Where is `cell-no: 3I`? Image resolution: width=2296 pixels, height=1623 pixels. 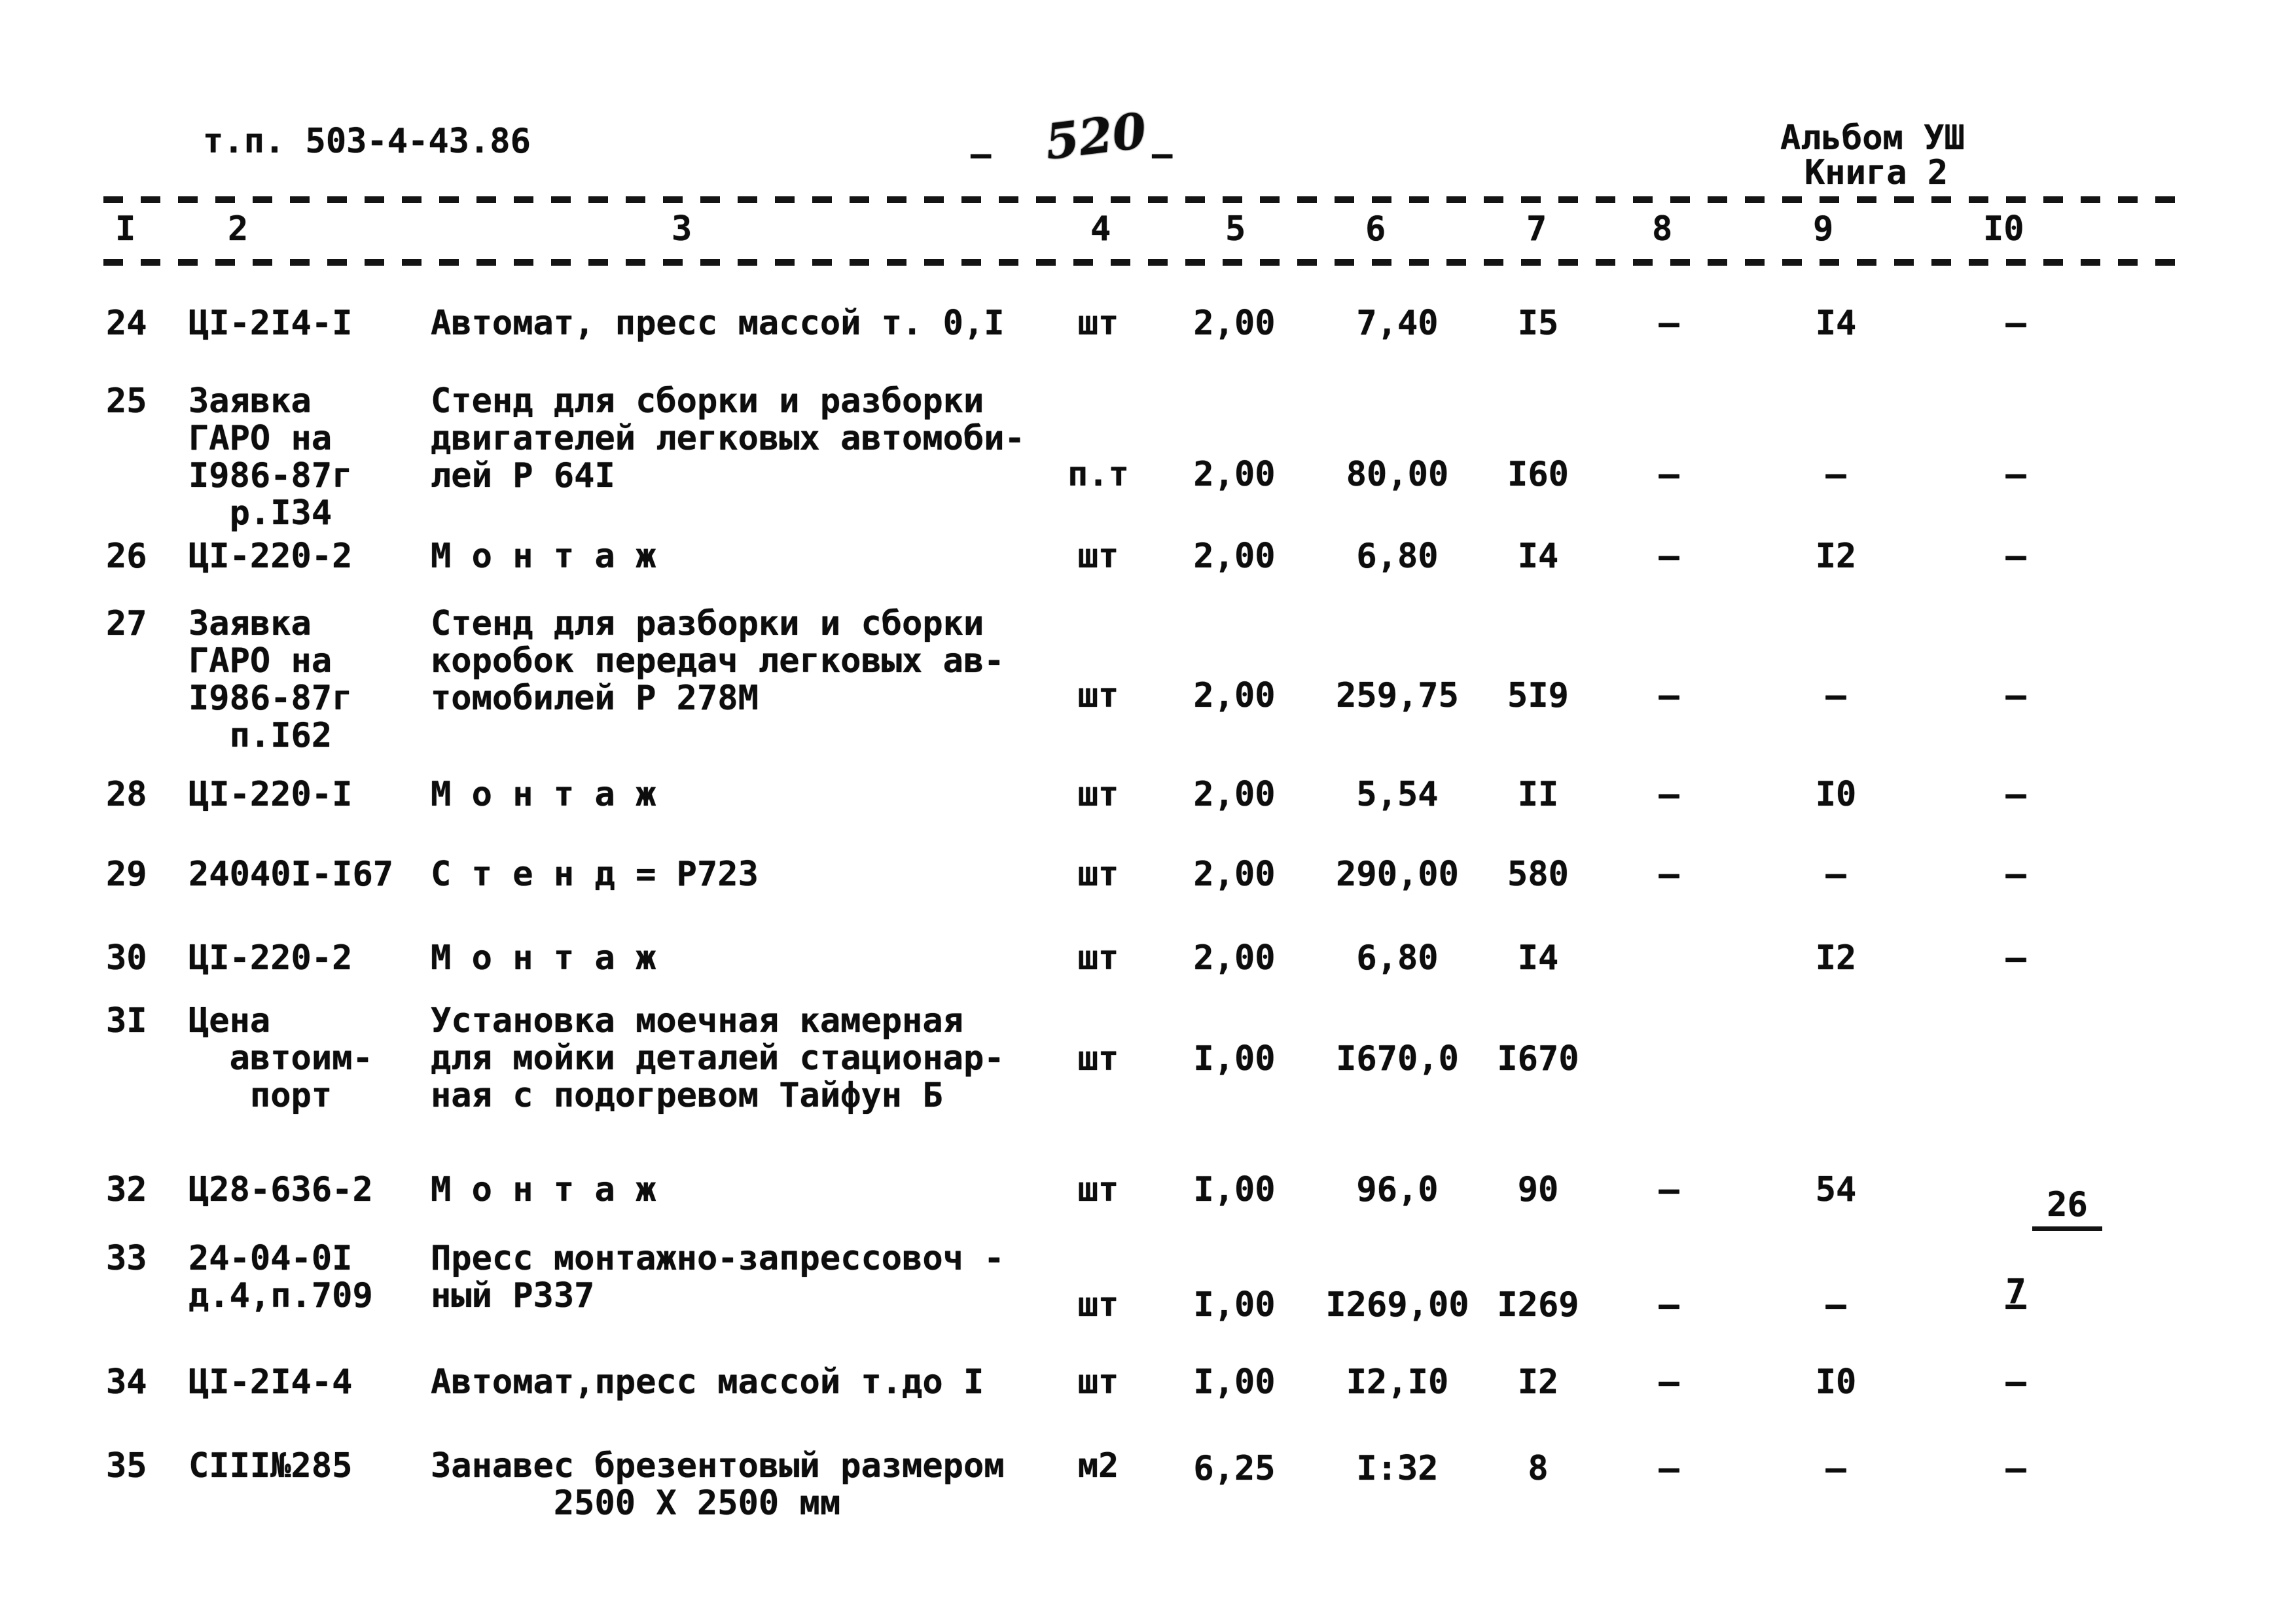
cell-no: 3I is located at coordinates (127, 1021).